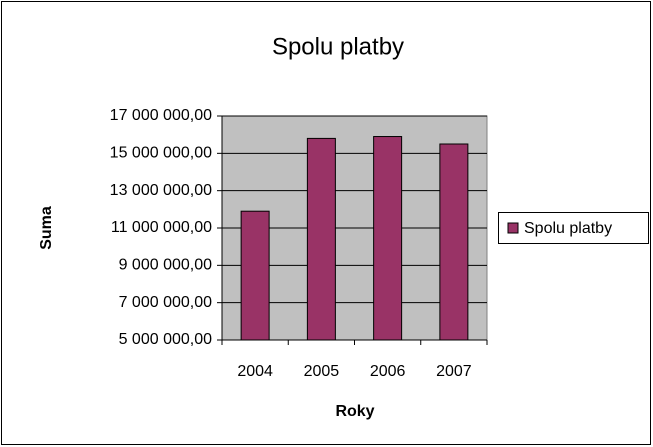 This screenshot has width=653, height=447. I want to click on y-tick-label: 17 000 000,00, so click(161, 115).